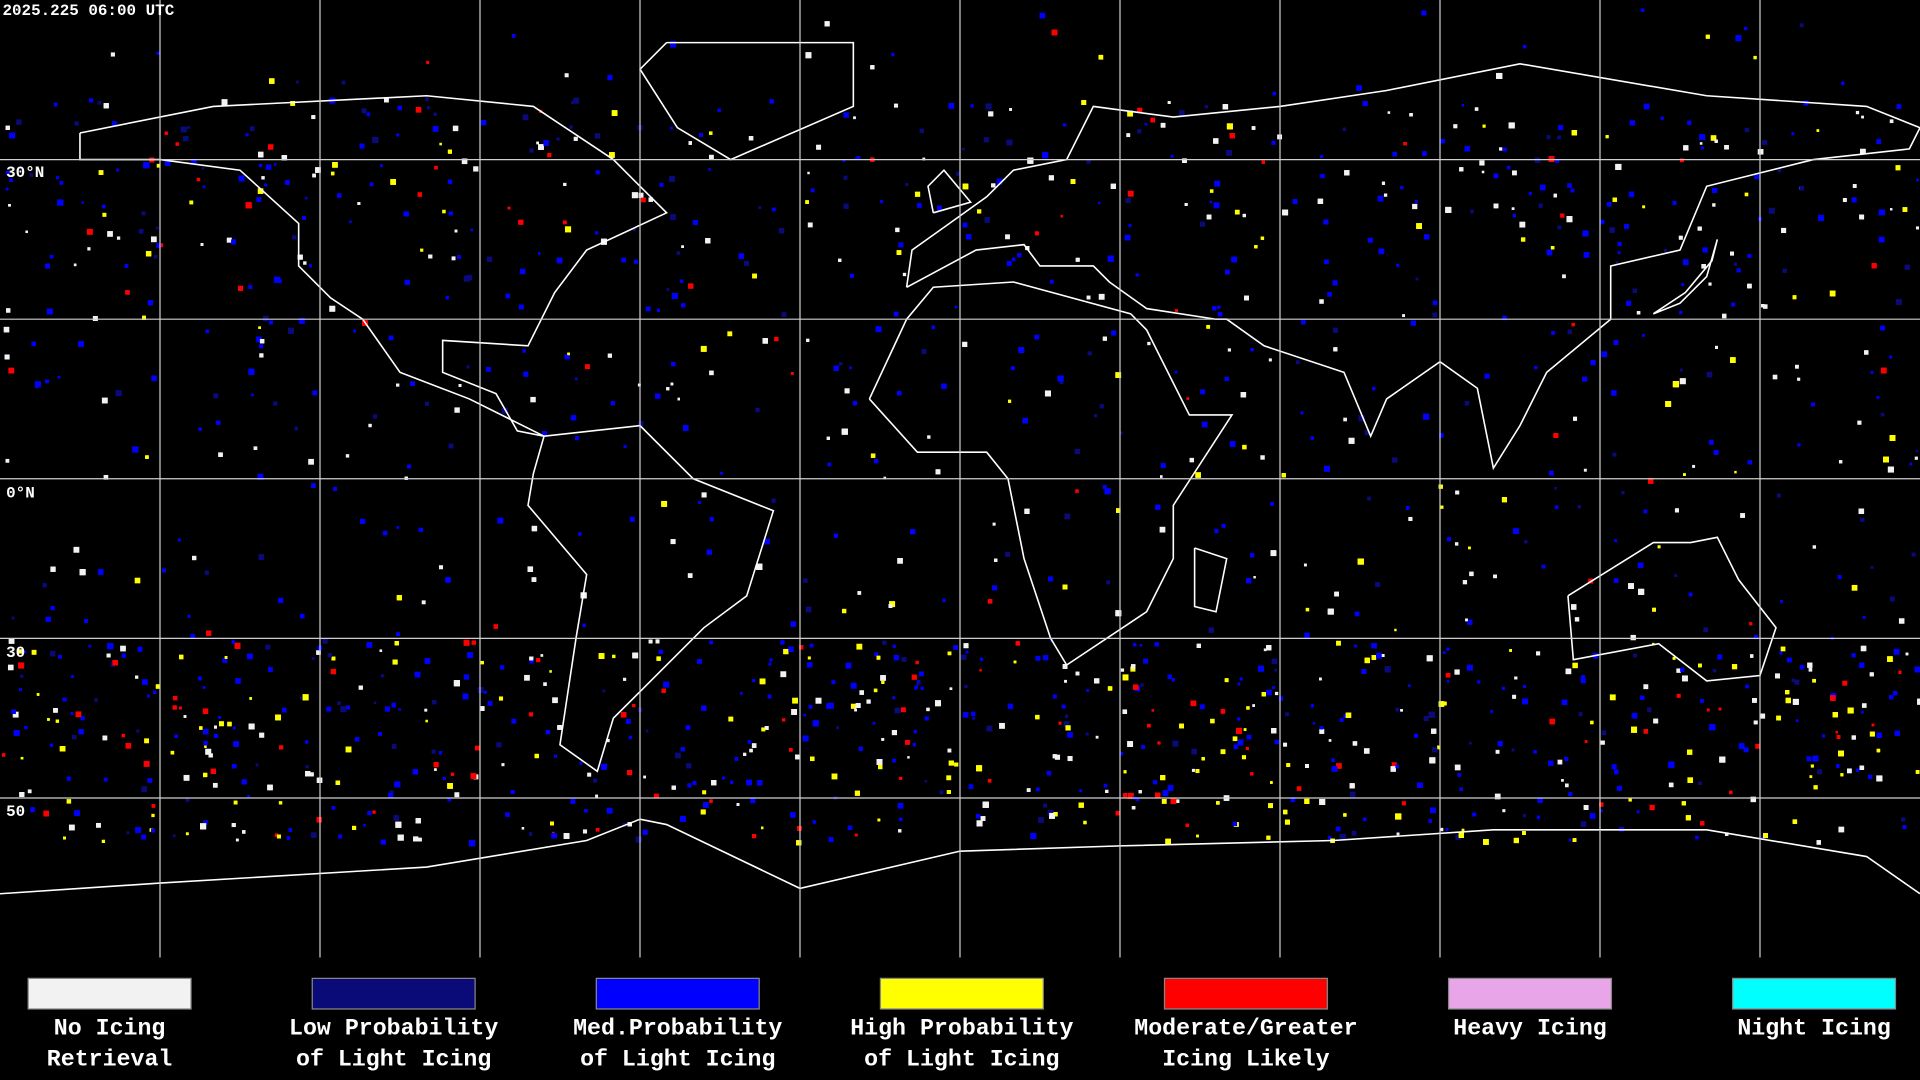 The height and width of the screenshot is (1080, 1920). Describe the element at coordinates (88, 11) in the screenshot. I see `timestamp: 2025.225 06:00 UTC` at that location.